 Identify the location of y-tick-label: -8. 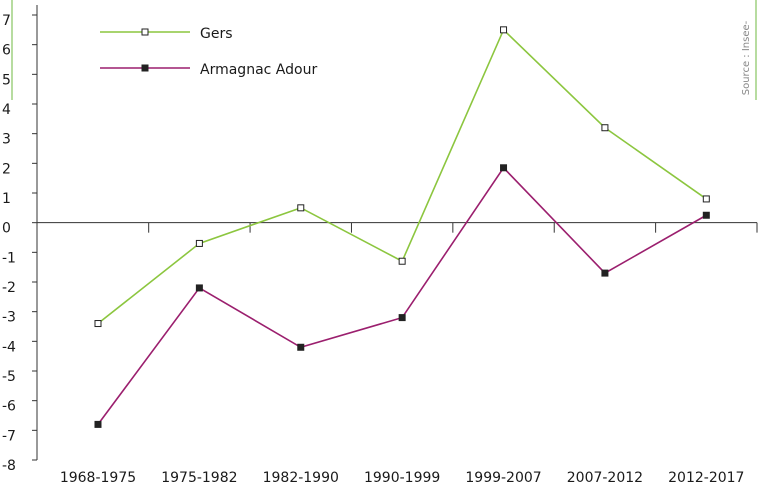
(9, 466).